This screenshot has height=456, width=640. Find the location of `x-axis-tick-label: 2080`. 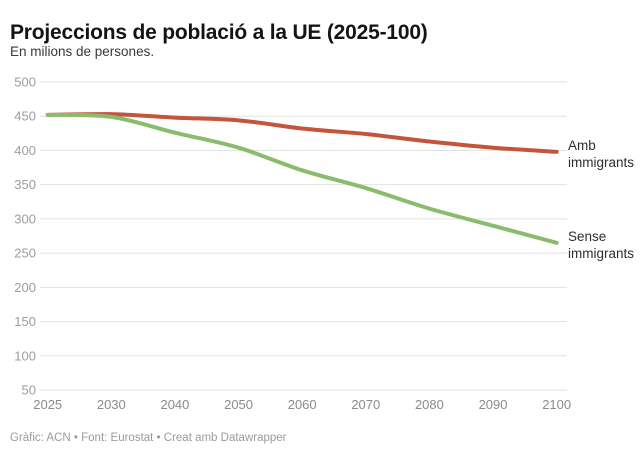

x-axis-tick-label: 2080 is located at coordinates (429, 404).